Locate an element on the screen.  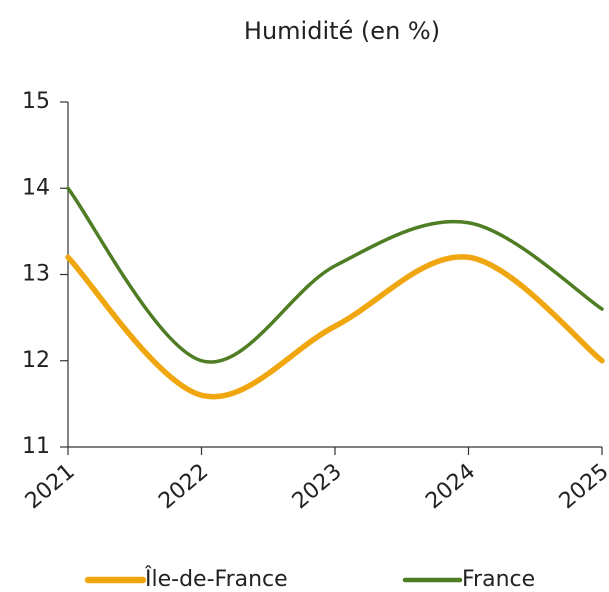
y-tick-label: 13 is located at coordinates (36, 274).